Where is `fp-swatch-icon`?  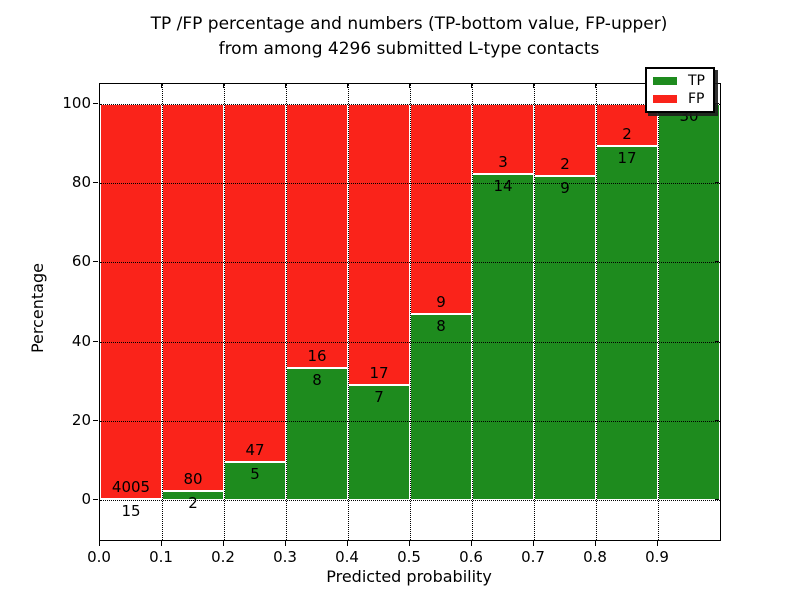 fp-swatch-icon is located at coordinates (665, 99).